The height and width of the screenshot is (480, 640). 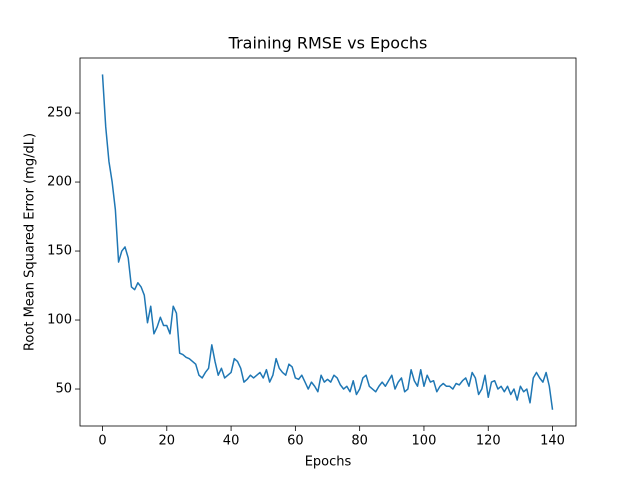 I want to click on x-tick-label: 0, so click(x=102, y=441).